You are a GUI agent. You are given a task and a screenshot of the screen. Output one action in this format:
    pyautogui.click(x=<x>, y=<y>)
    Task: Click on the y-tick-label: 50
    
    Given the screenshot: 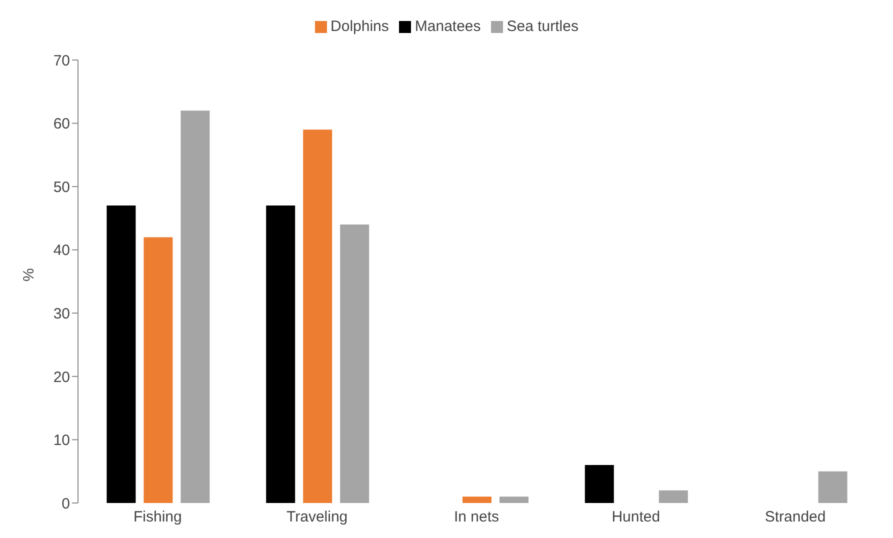 What is the action you would take?
    pyautogui.click(x=61, y=187)
    